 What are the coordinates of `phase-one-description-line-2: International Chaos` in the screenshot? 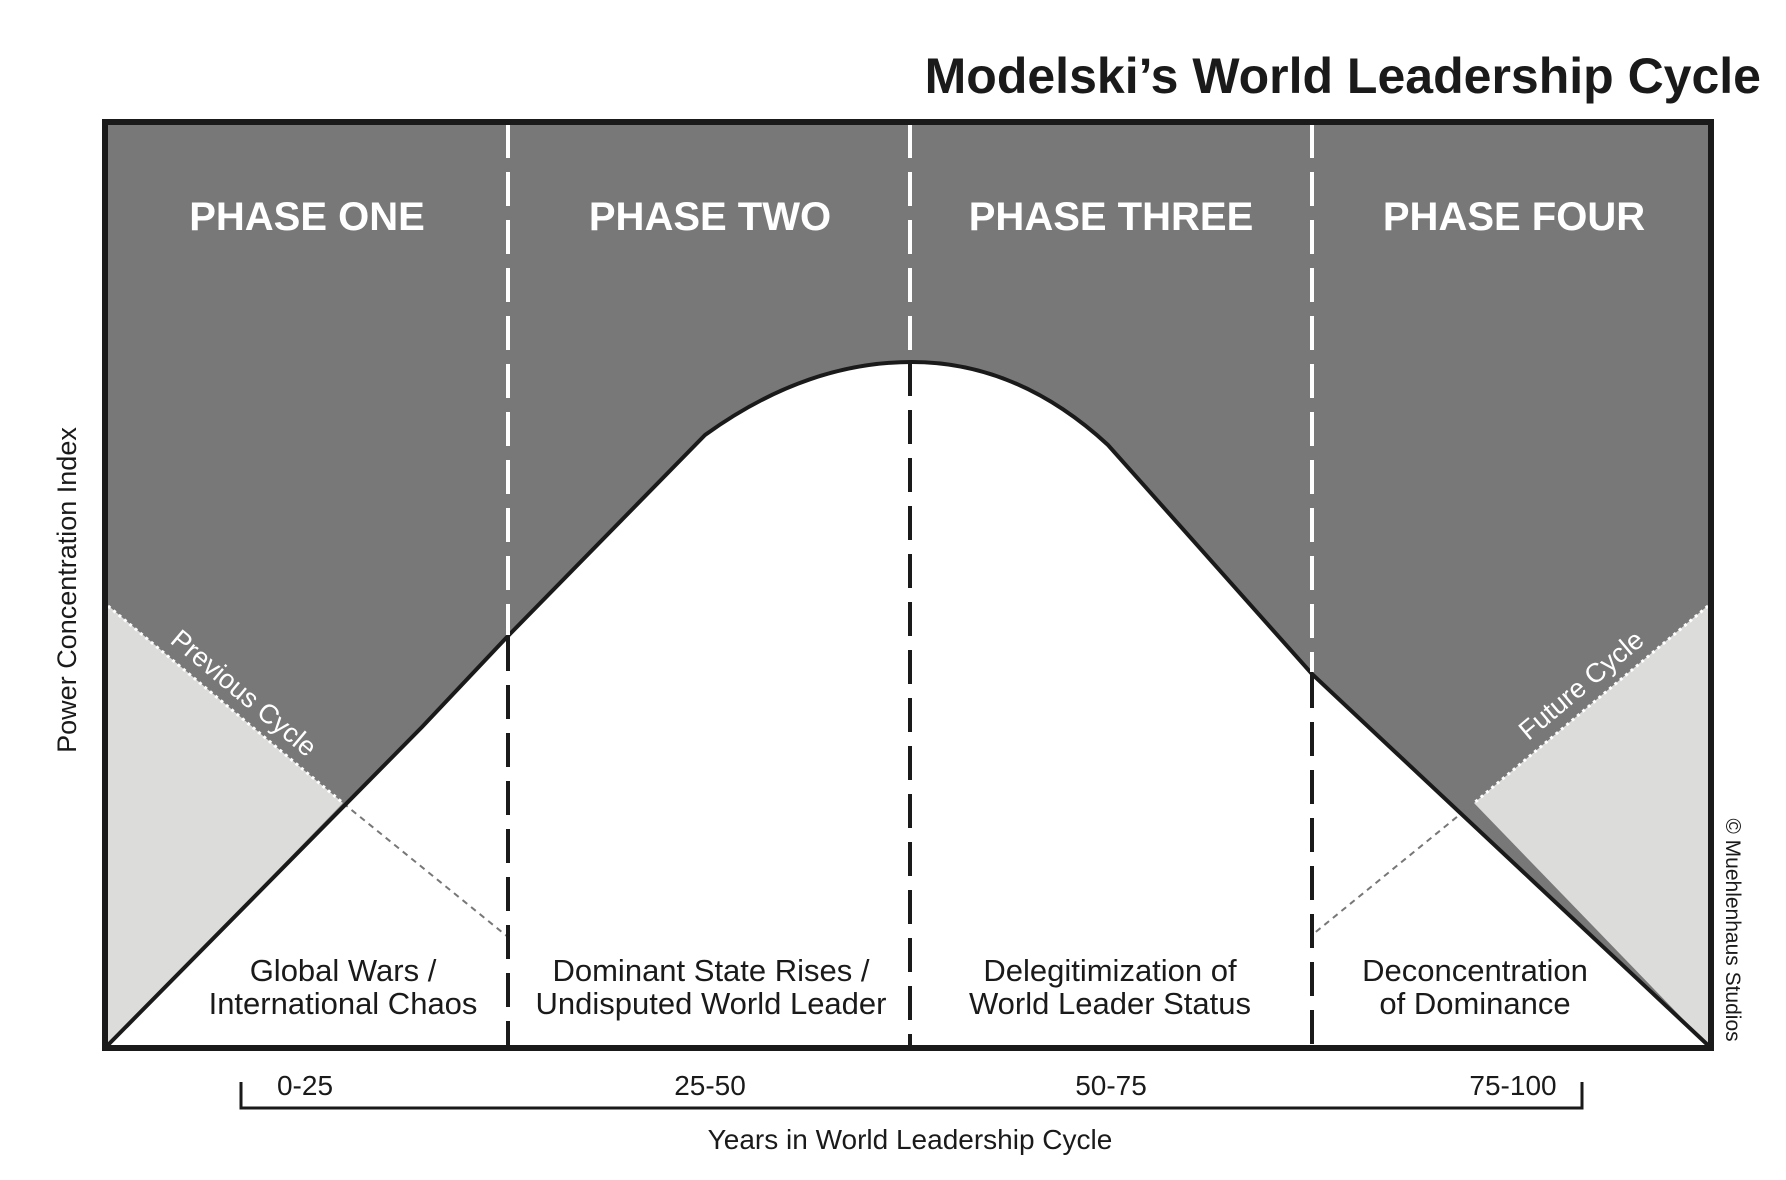 It's located at (343, 1003).